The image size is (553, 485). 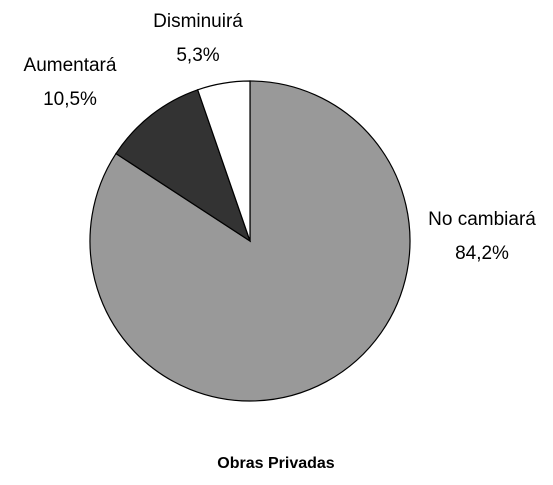 I want to click on slice-name: Aumentará, so click(x=70, y=65).